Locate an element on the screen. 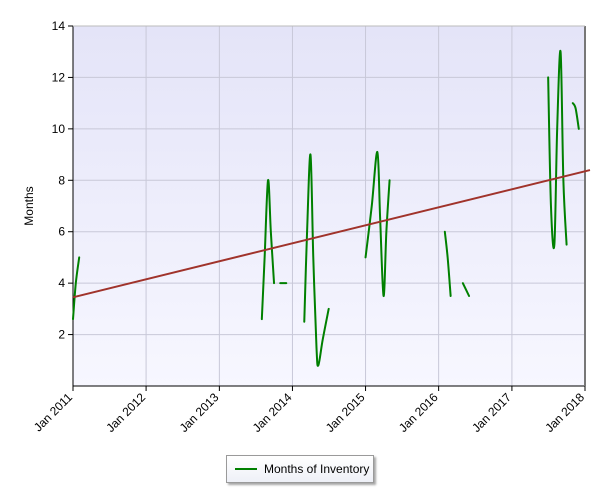 The height and width of the screenshot is (500, 600). x-tick-label: Jan 2015 is located at coordinates (345, 412).